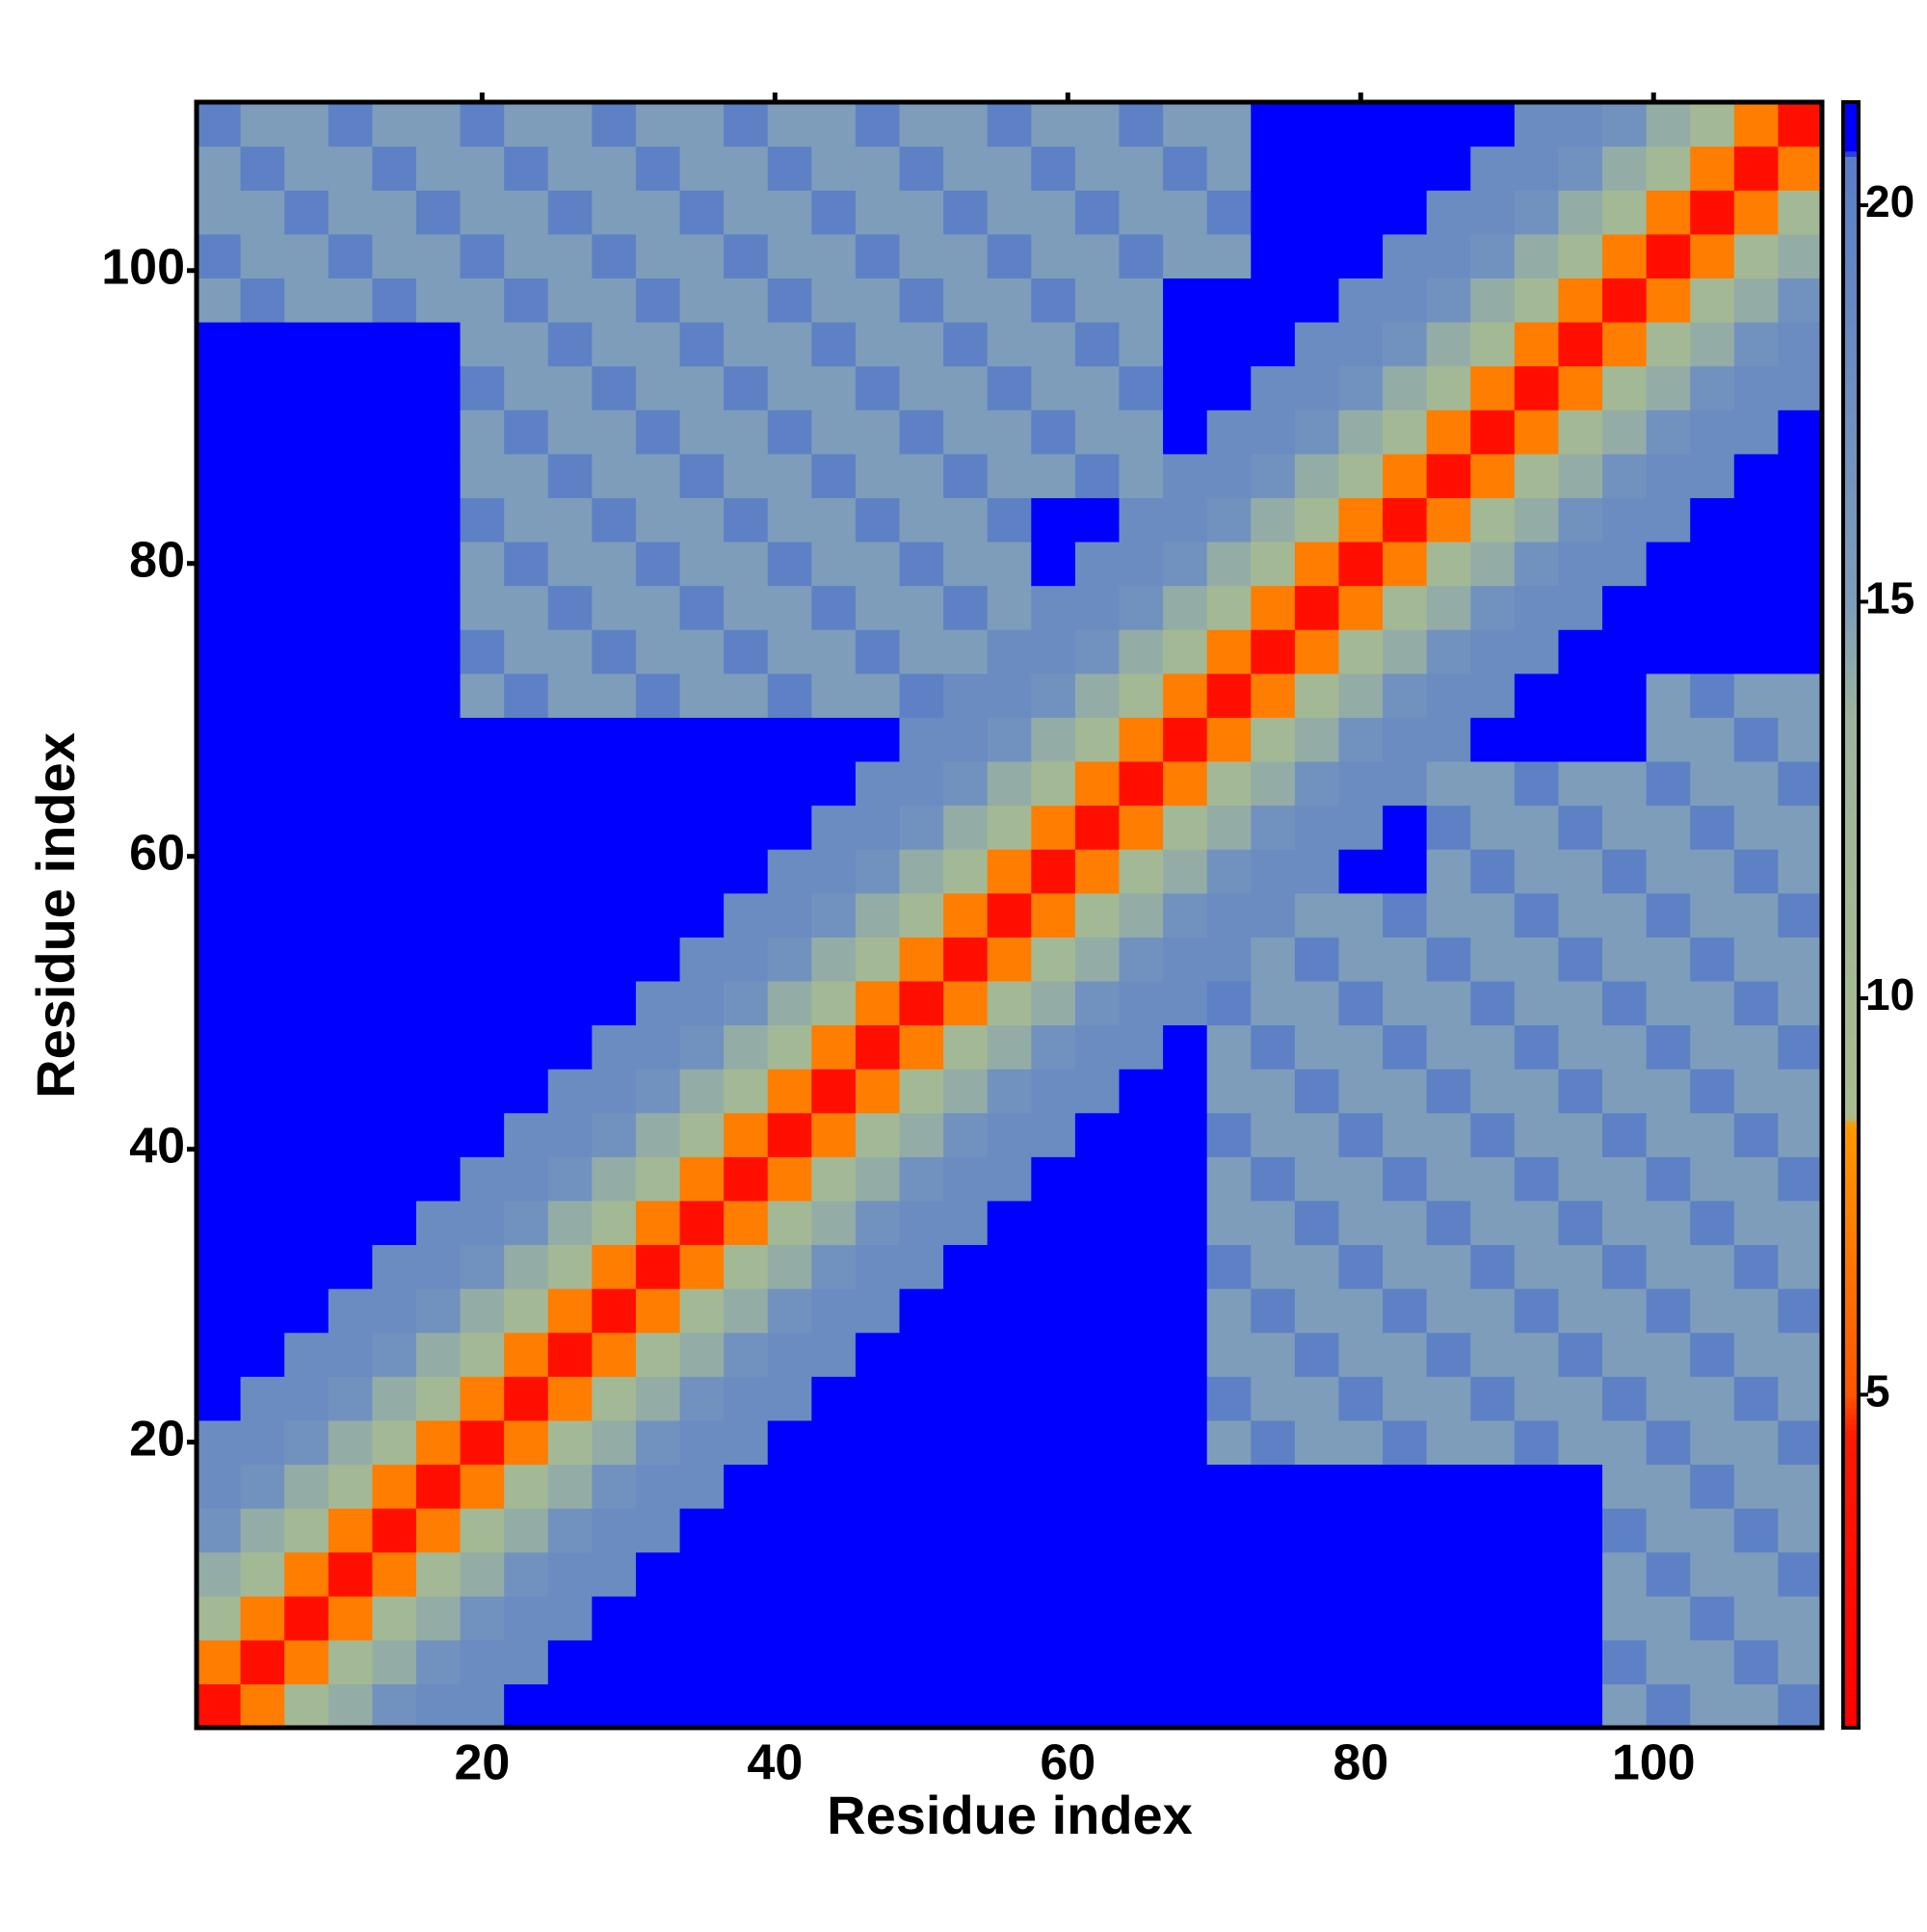 The width and height of the screenshot is (1927, 1932). What do you see at coordinates (1890, 994) in the screenshot?
I see `colorbar-tick-label: 10` at bounding box center [1890, 994].